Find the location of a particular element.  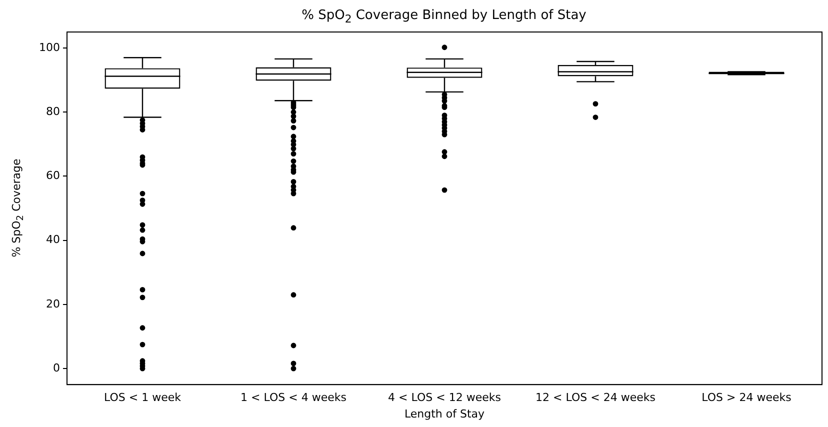

x-tick-label: 1 < LOS < 4 weeks is located at coordinates (293, 397).